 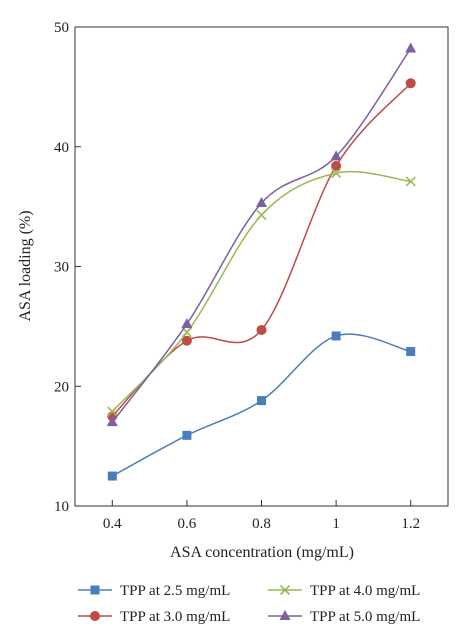 I want to click on legend-label: TPP at 4.0 mg/mL, so click(x=365, y=591).